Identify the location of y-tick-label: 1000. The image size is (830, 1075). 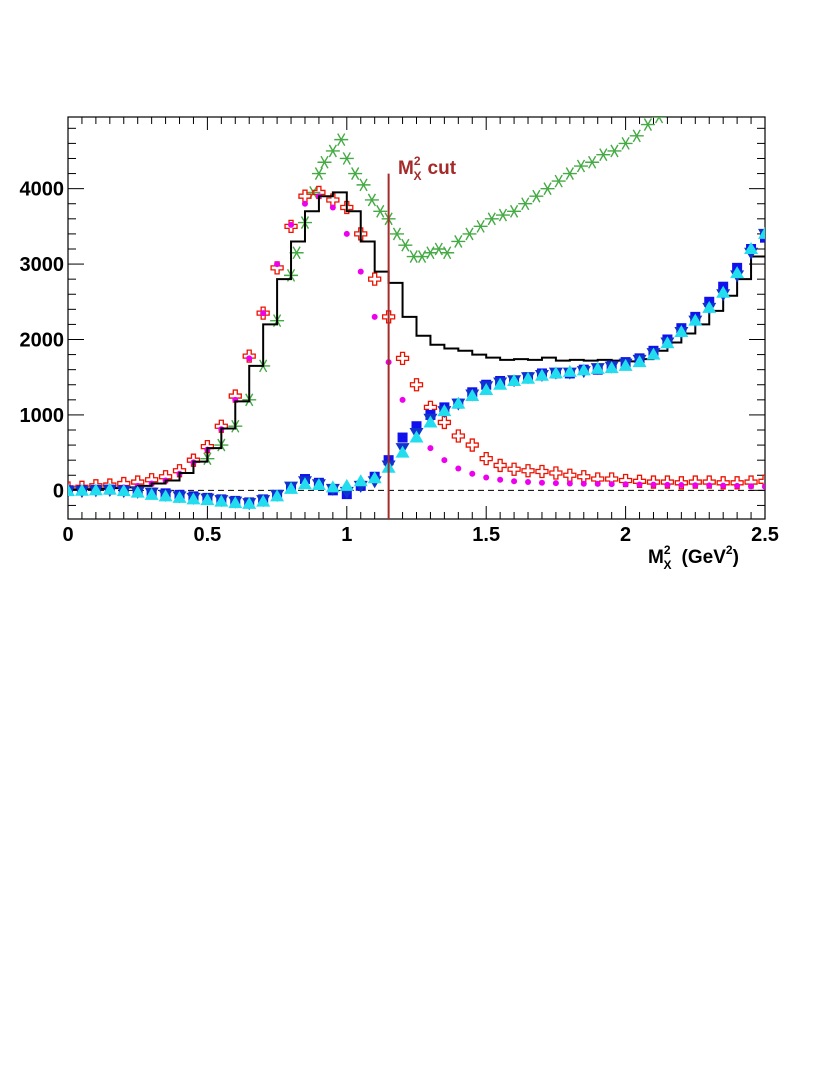
(42, 416).